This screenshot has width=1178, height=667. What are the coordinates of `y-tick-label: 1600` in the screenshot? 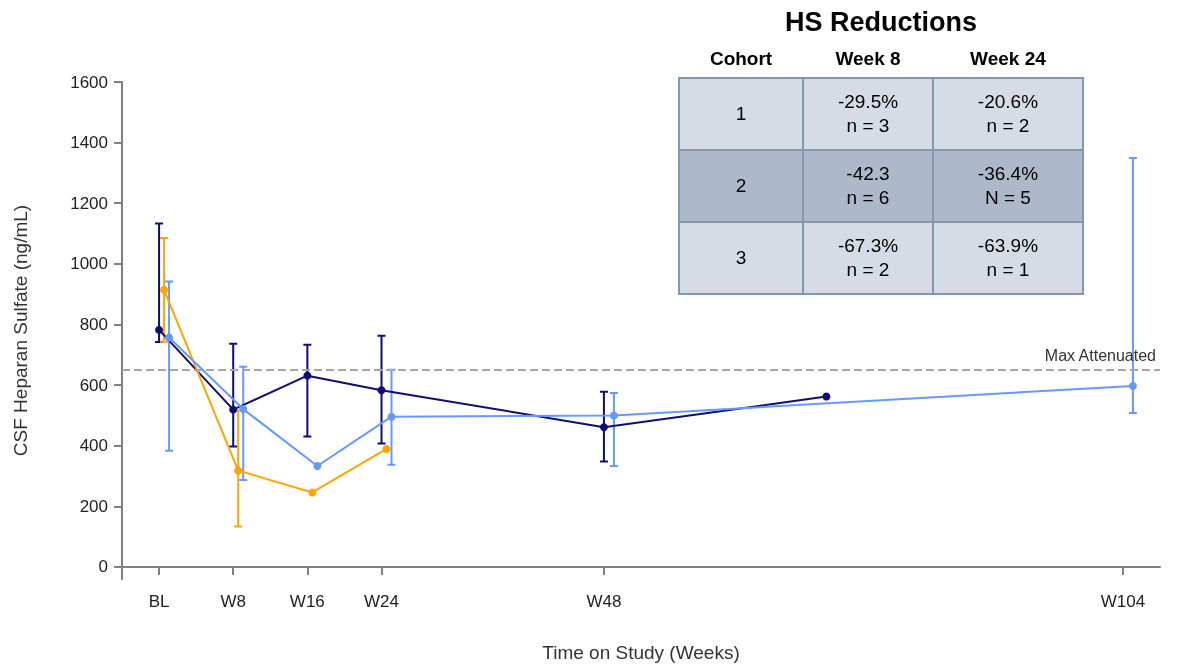 It's located at (89, 82).